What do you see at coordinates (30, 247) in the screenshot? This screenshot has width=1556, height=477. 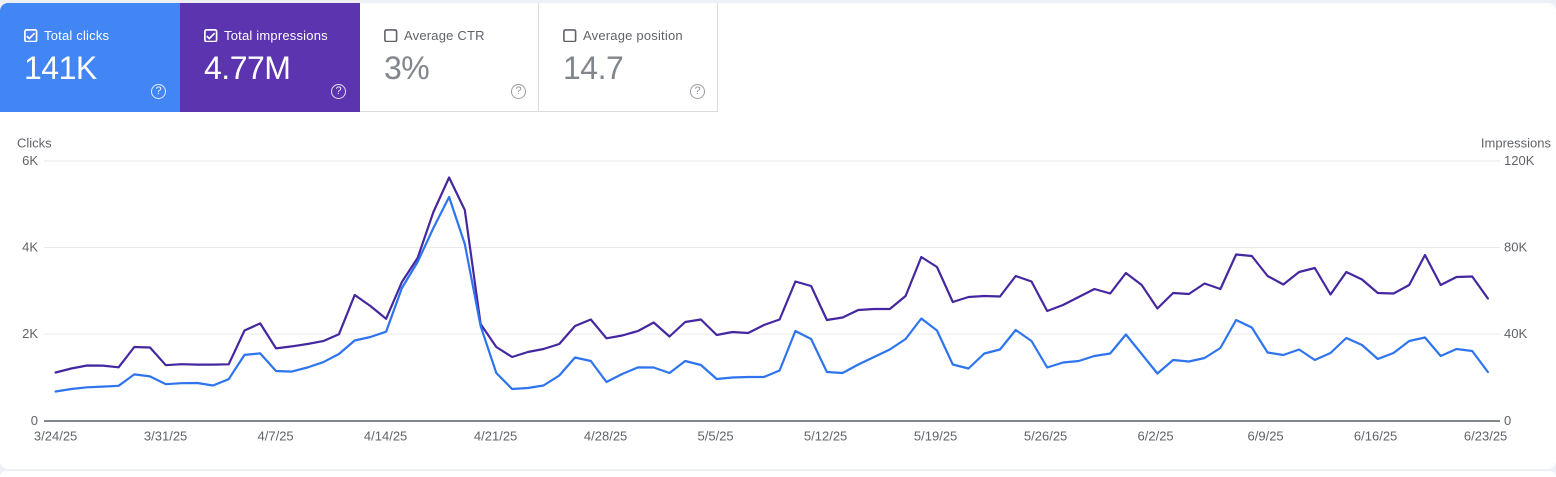 I see `svg-text: 4K` at bounding box center [30, 247].